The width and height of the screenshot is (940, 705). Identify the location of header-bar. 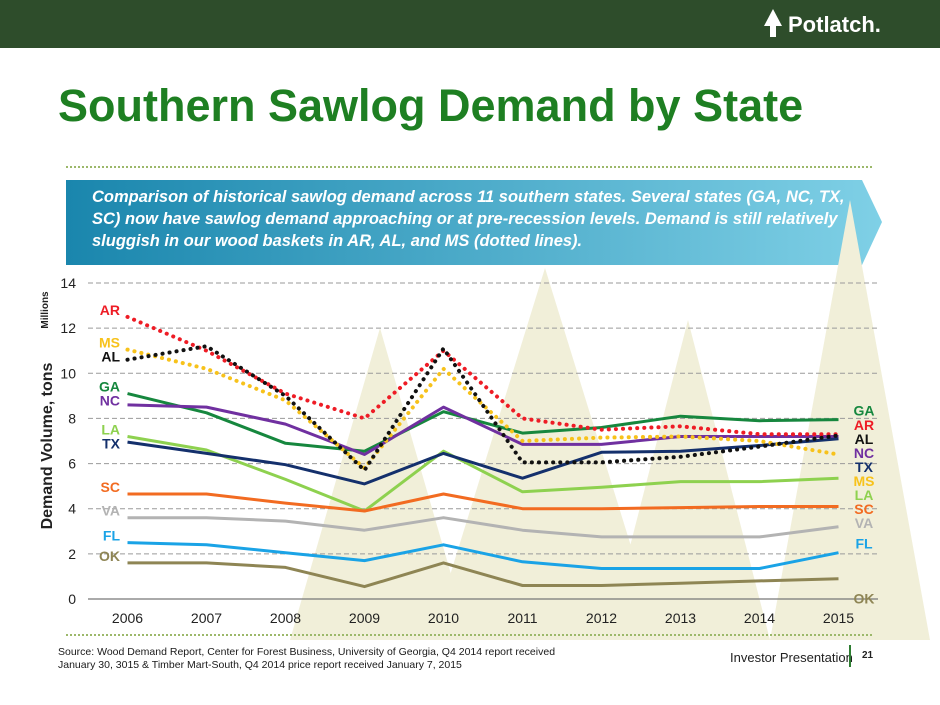
(470, 24).